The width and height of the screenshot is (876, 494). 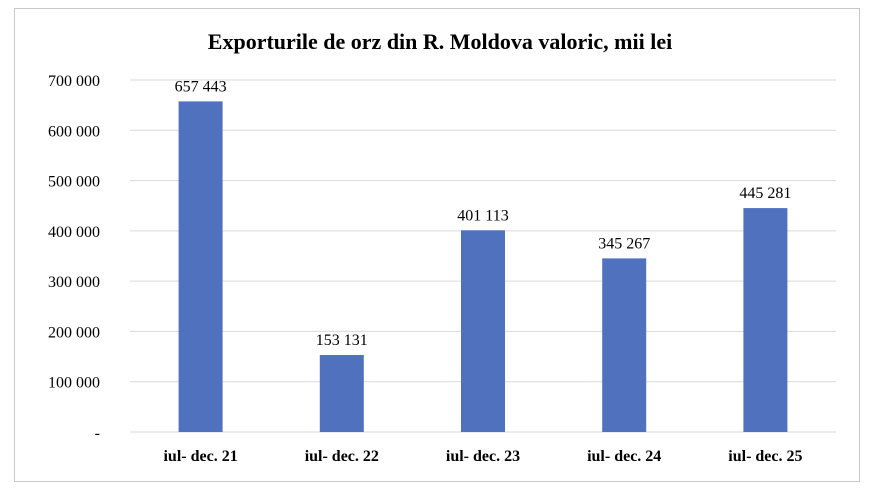 What do you see at coordinates (342, 456) in the screenshot?
I see `x-category-label: iul- dec. 22` at bounding box center [342, 456].